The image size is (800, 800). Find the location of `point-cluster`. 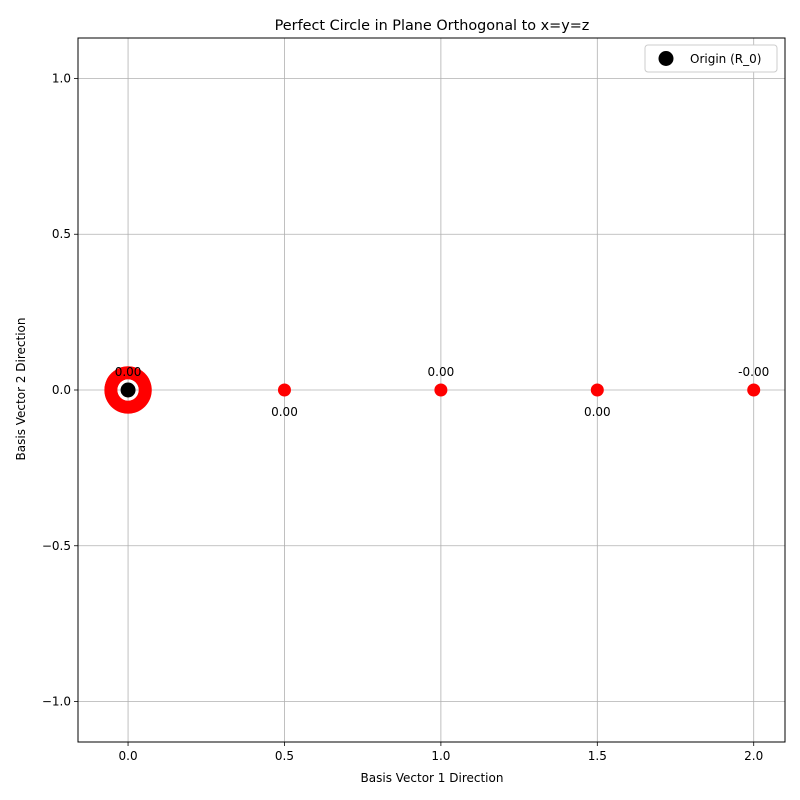

point-cluster is located at coordinates (128, 390).